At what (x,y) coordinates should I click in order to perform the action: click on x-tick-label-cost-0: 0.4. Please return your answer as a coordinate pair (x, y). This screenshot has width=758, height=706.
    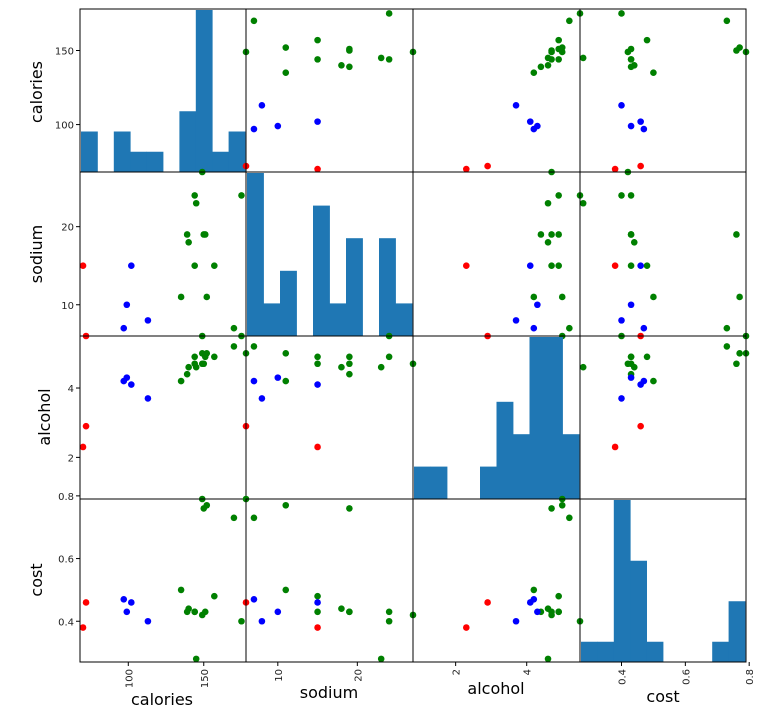
    Looking at the image, I should click on (623, 677).